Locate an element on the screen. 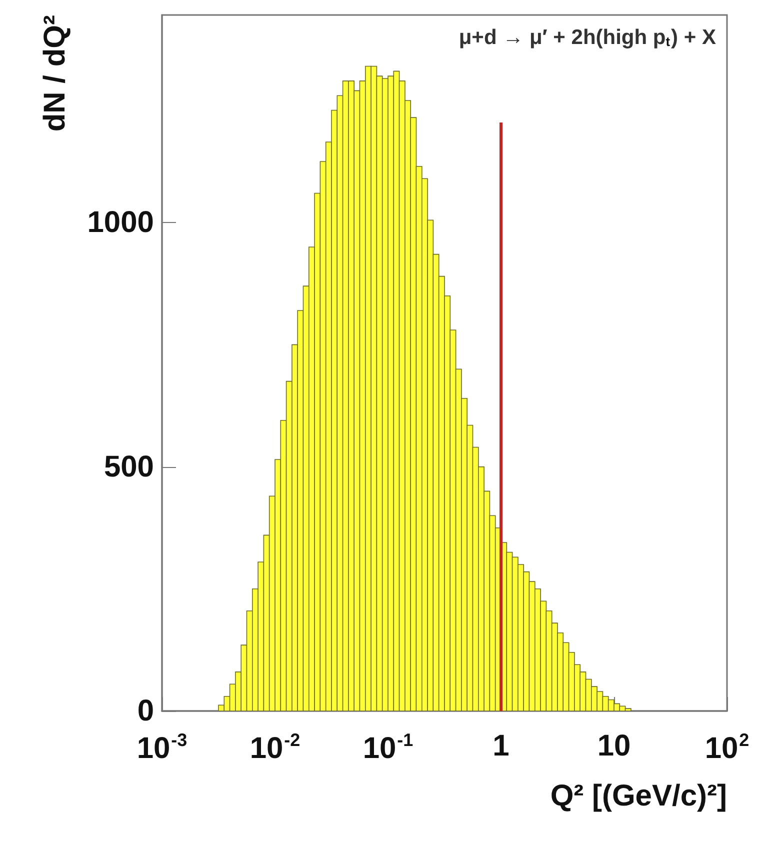 The width and height of the screenshot is (776, 857). annotation: μ+d → μ′ + 2h(high pt) + X is located at coordinates (587, 37).